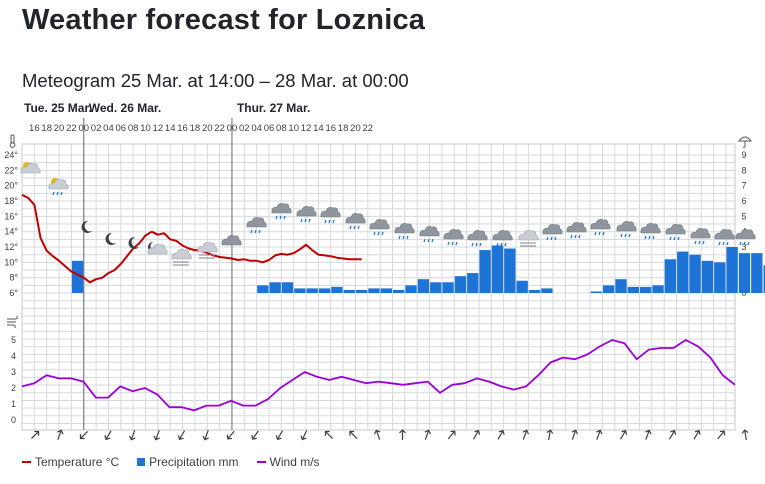 This screenshot has height=484, width=765. Describe the element at coordinates (224, 20) in the screenshot. I see `page-title: Weather forecast for Loznica` at that location.